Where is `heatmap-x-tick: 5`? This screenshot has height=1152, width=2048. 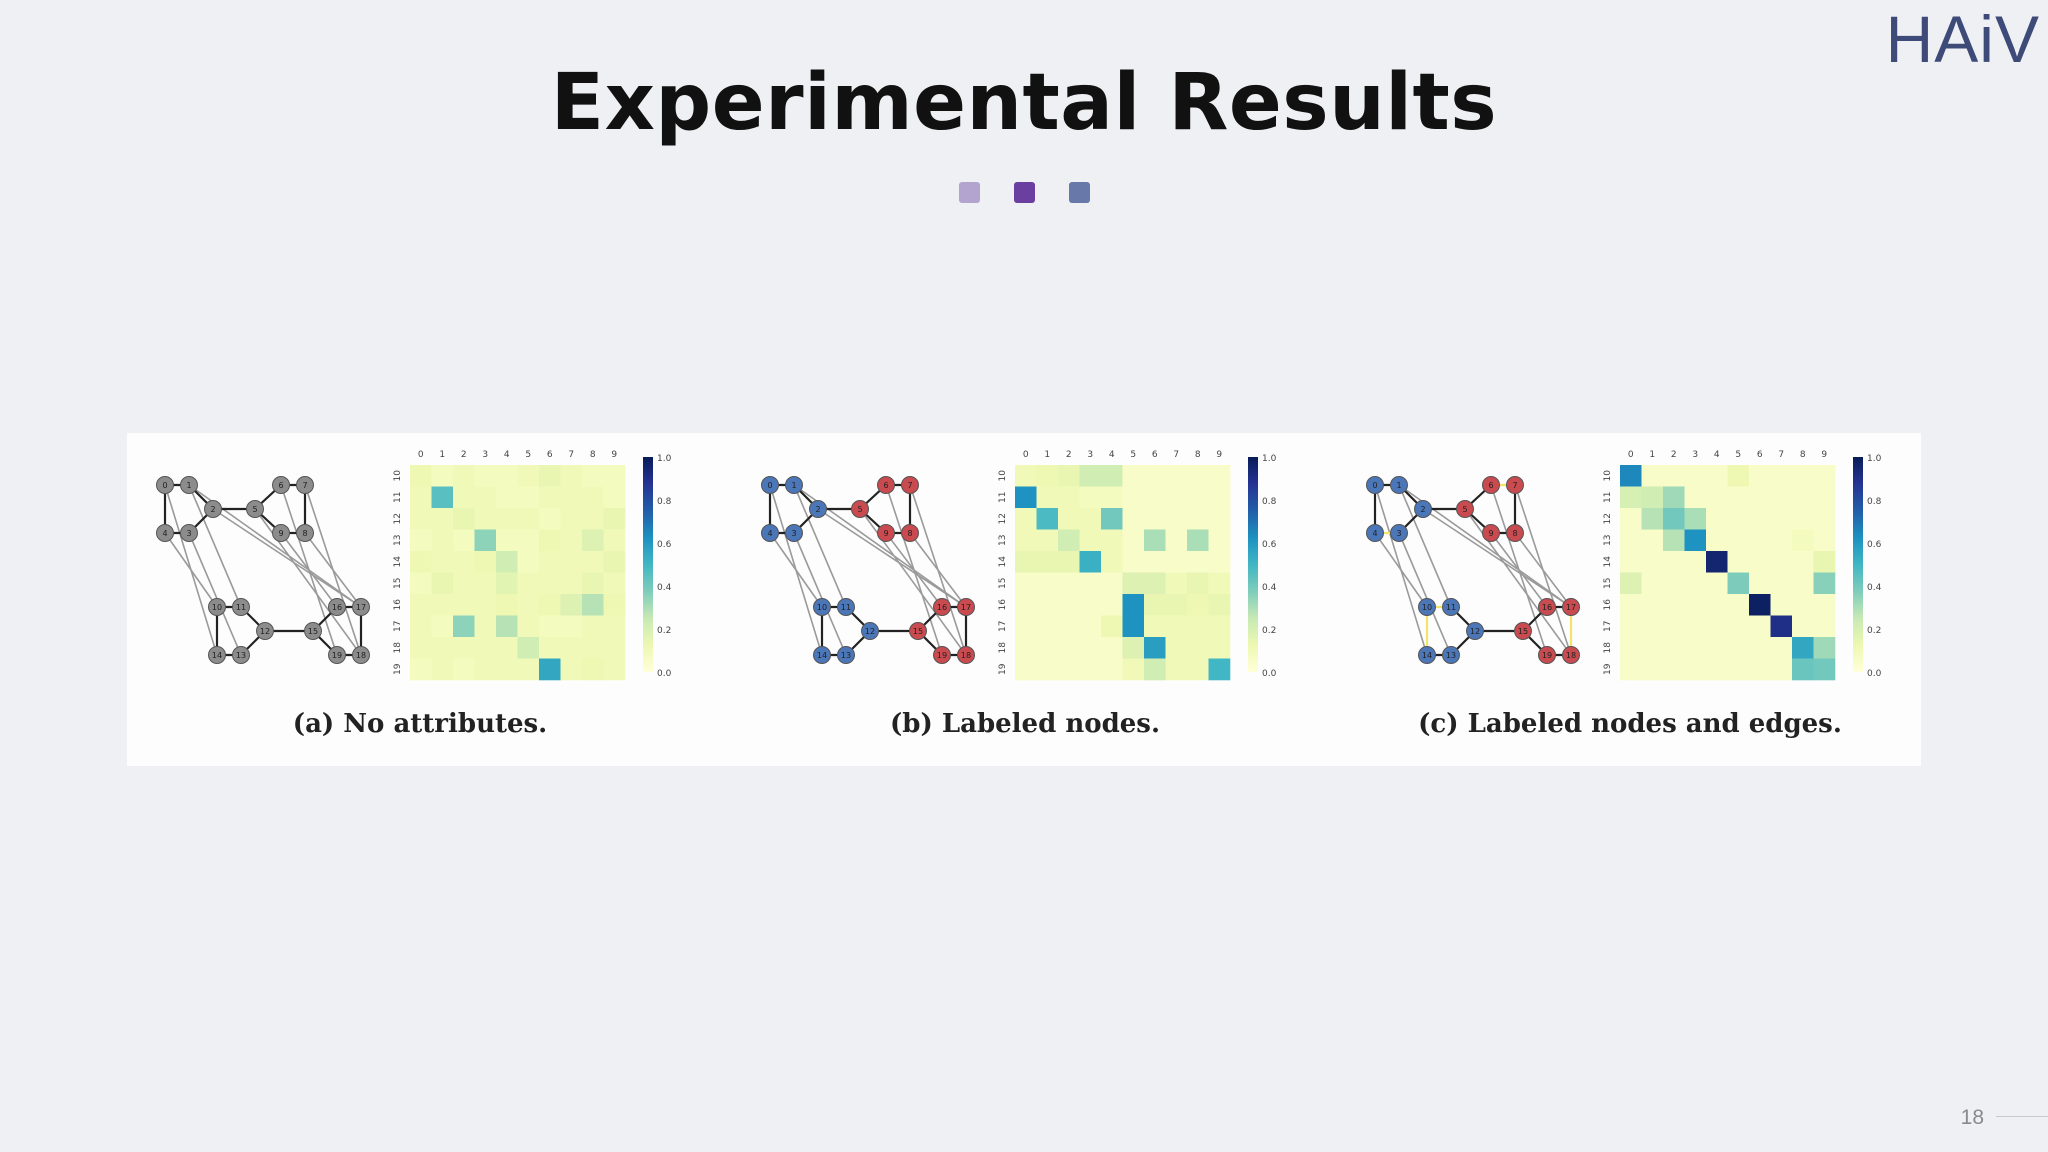
heatmap-x-tick: 5 is located at coordinates (1133, 455).